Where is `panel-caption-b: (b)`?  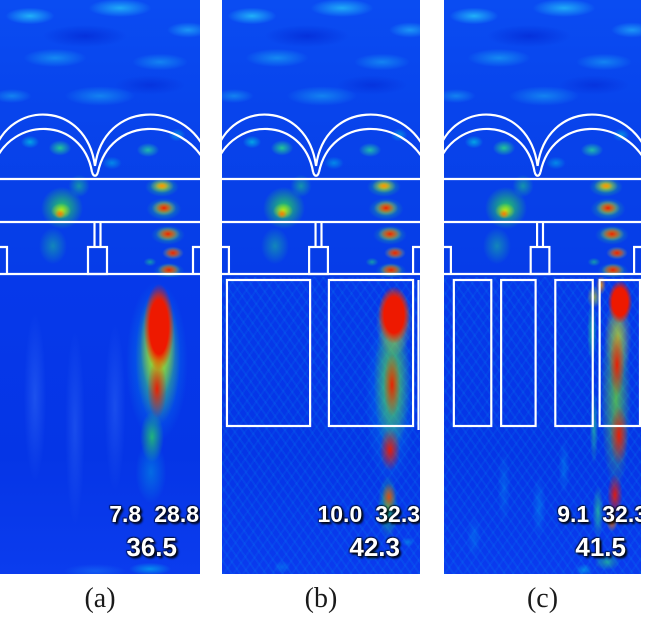 panel-caption-b: (b) is located at coordinates (321, 598).